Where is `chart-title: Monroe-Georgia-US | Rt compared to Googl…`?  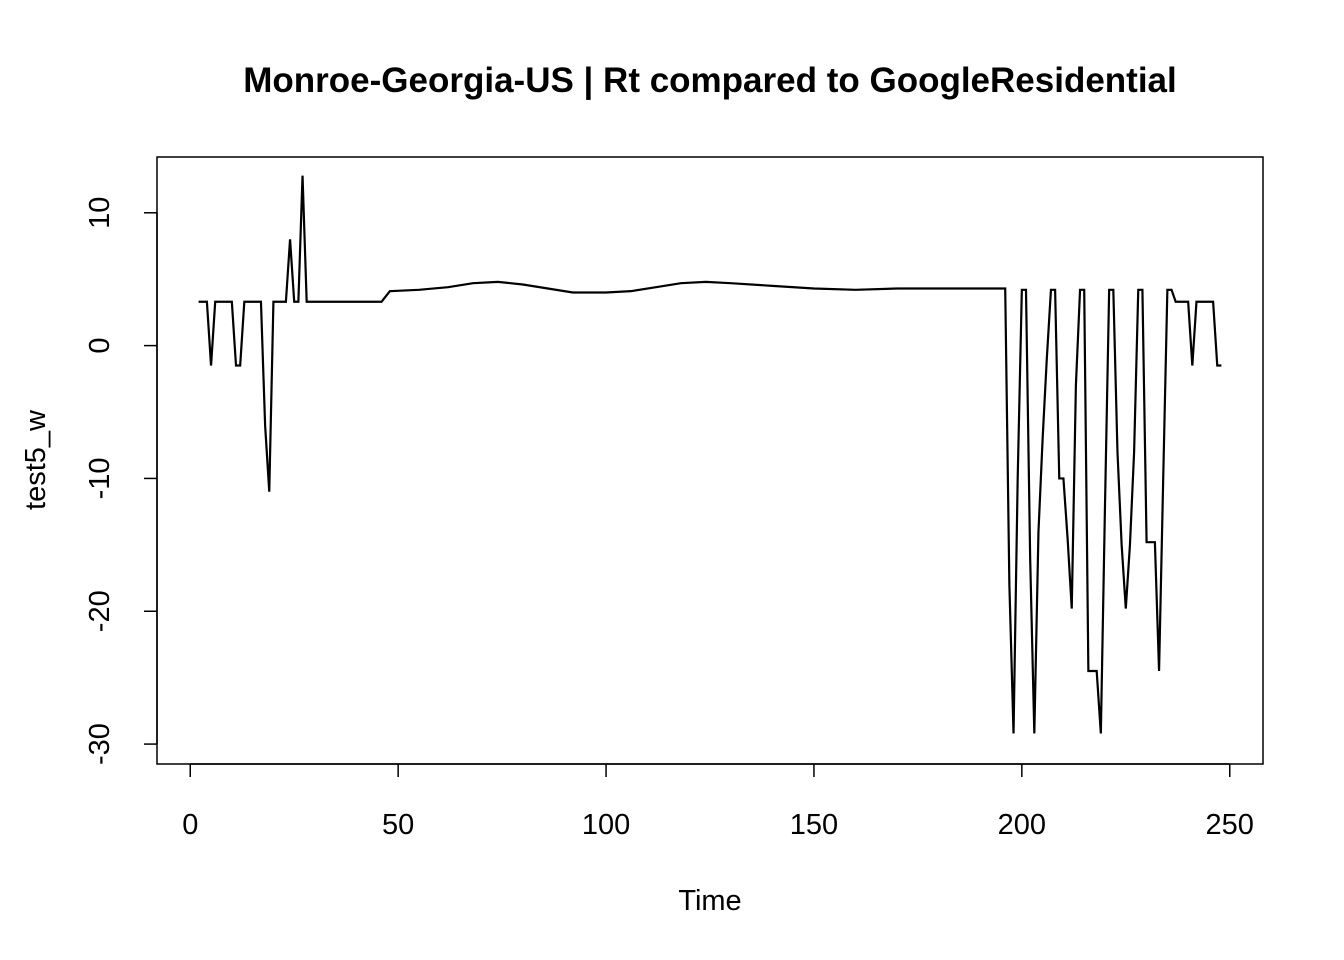
chart-title: Monroe-Georgia-US | Rt compared to Googl… is located at coordinates (710, 80).